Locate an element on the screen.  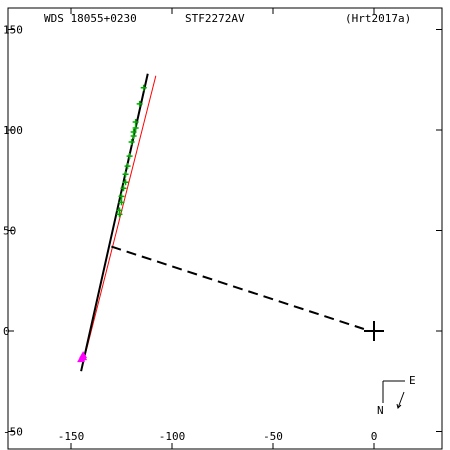
observation-points is located at coordinates (112, 223).